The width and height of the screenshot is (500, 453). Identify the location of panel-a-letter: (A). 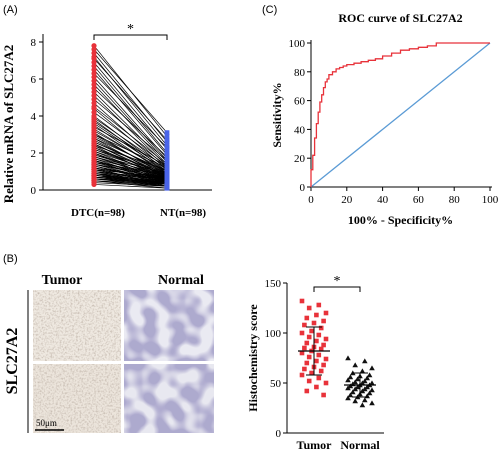
(10, 10).